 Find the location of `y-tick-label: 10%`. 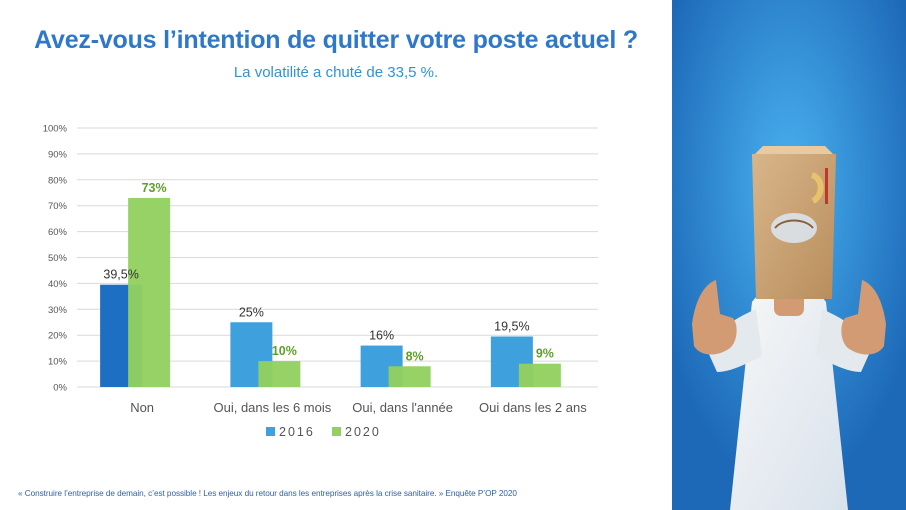

y-tick-label: 10% is located at coordinates (58, 362).